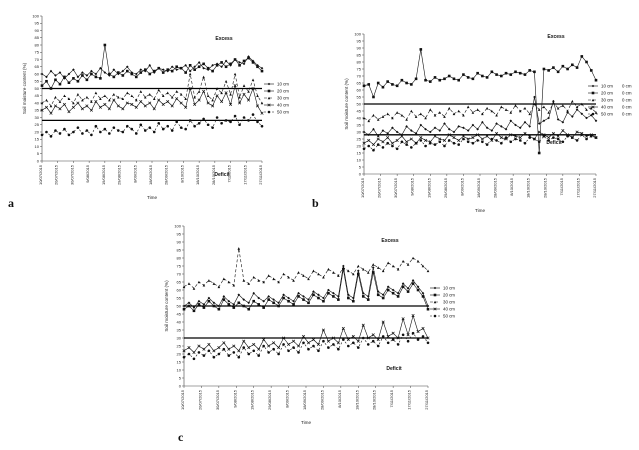 The image size is (639, 450). What do you see at coordinates (56, 174) in the screenshot?
I see `x-tick-label: 20/07/2015` at bounding box center [56, 174].